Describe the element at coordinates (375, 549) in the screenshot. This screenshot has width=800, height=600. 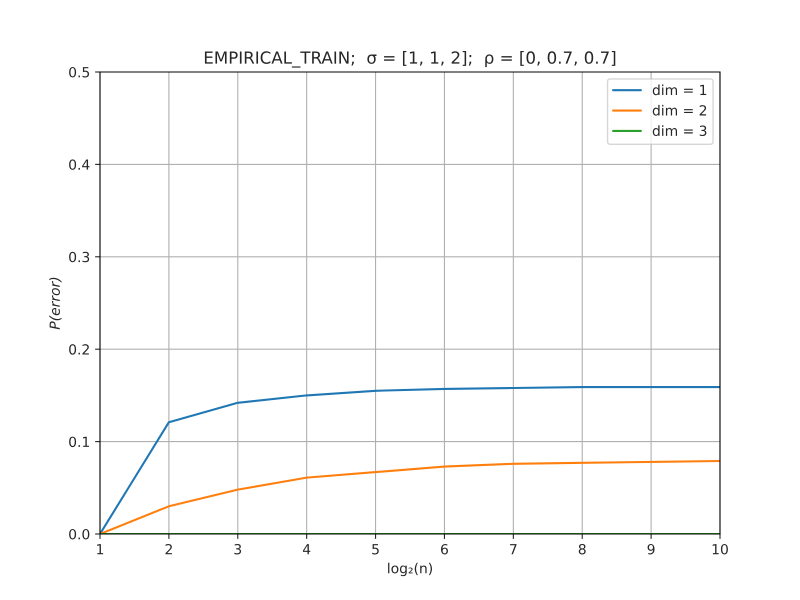
I see `x-tick-label: 5` at that location.